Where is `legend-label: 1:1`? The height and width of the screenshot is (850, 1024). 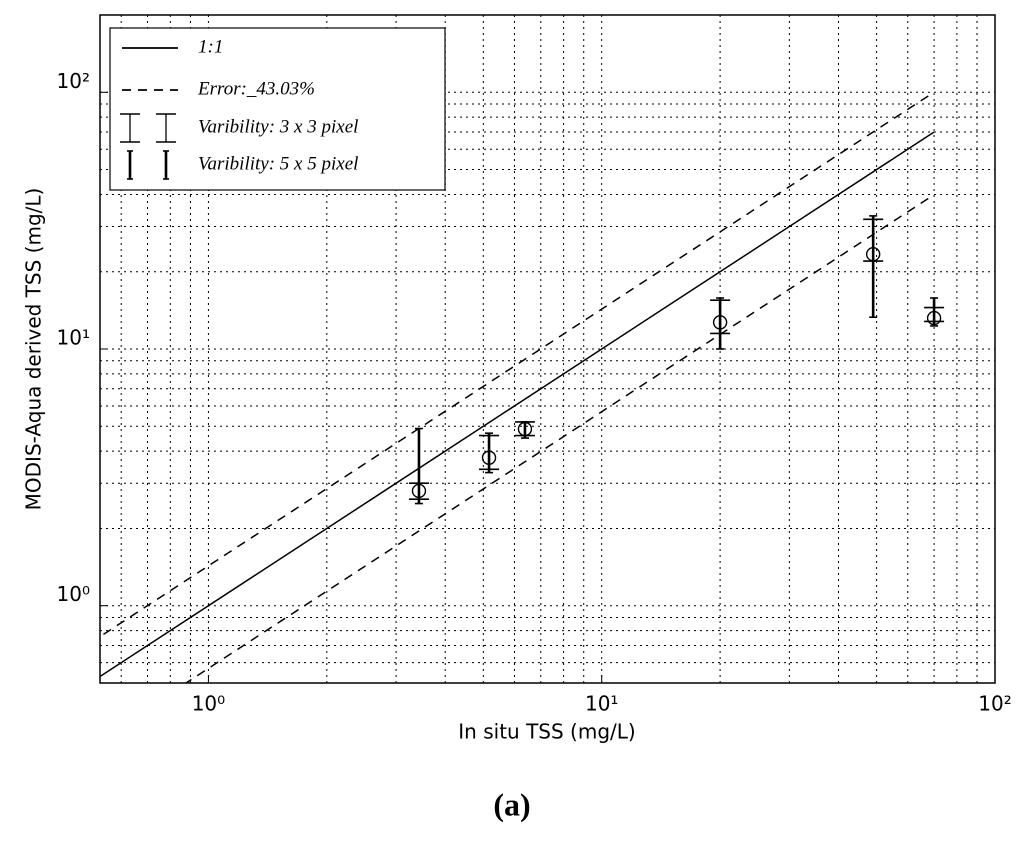 legend-label: 1:1 is located at coordinates (210, 46).